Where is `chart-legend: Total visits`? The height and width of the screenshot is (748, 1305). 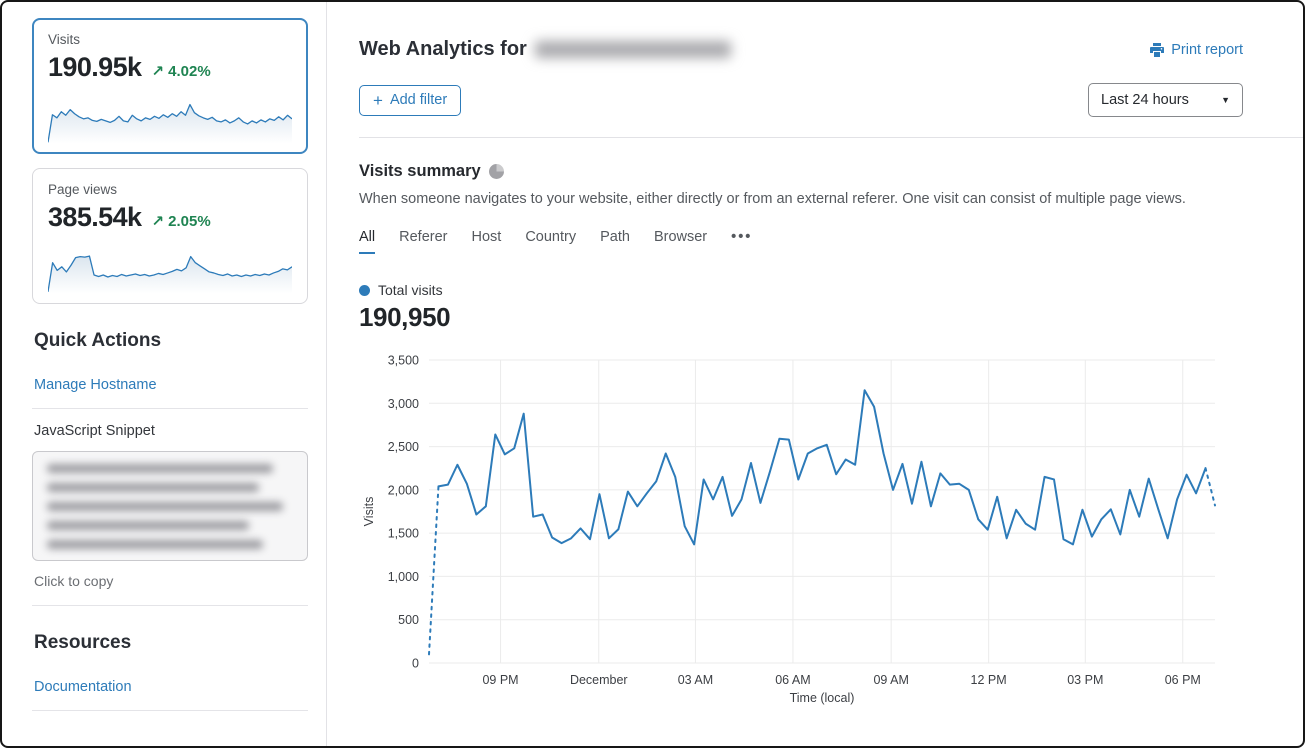 chart-legend: Total visits is located at coordinates (831, 290).